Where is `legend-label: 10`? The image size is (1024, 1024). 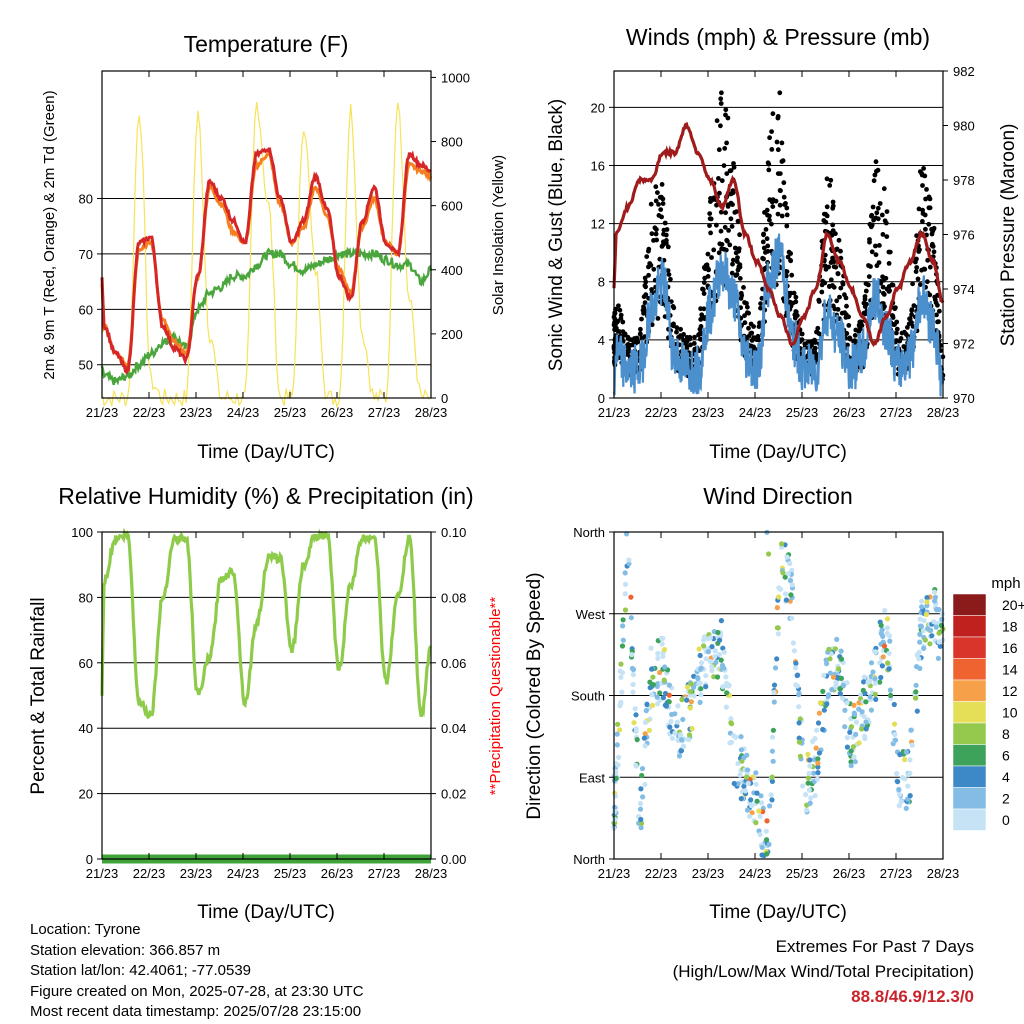
legend-label: 10 is located at coordinates (1010, 713).